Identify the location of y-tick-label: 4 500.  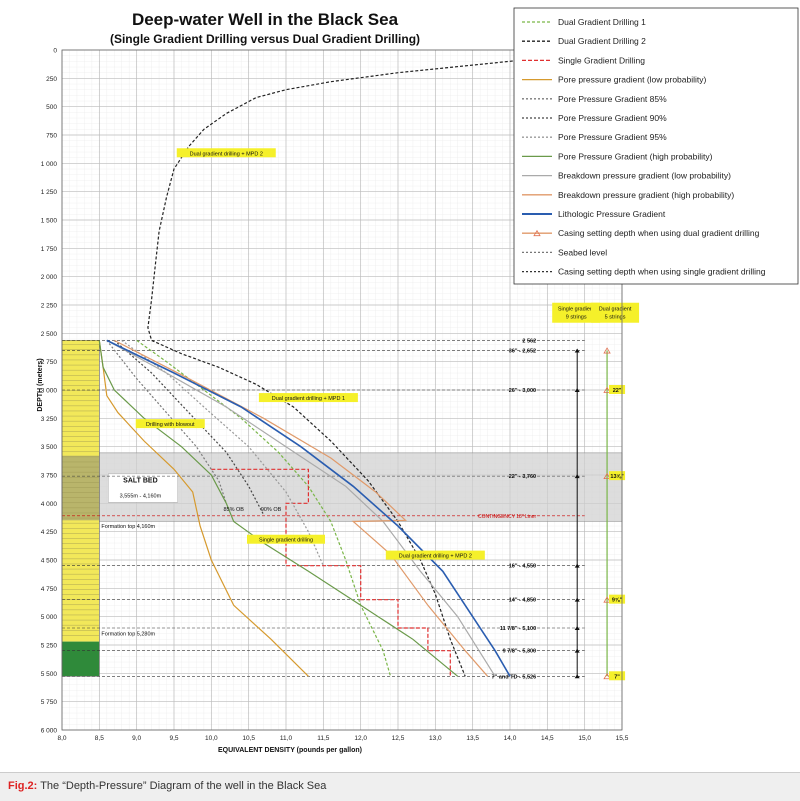
(49, 561).